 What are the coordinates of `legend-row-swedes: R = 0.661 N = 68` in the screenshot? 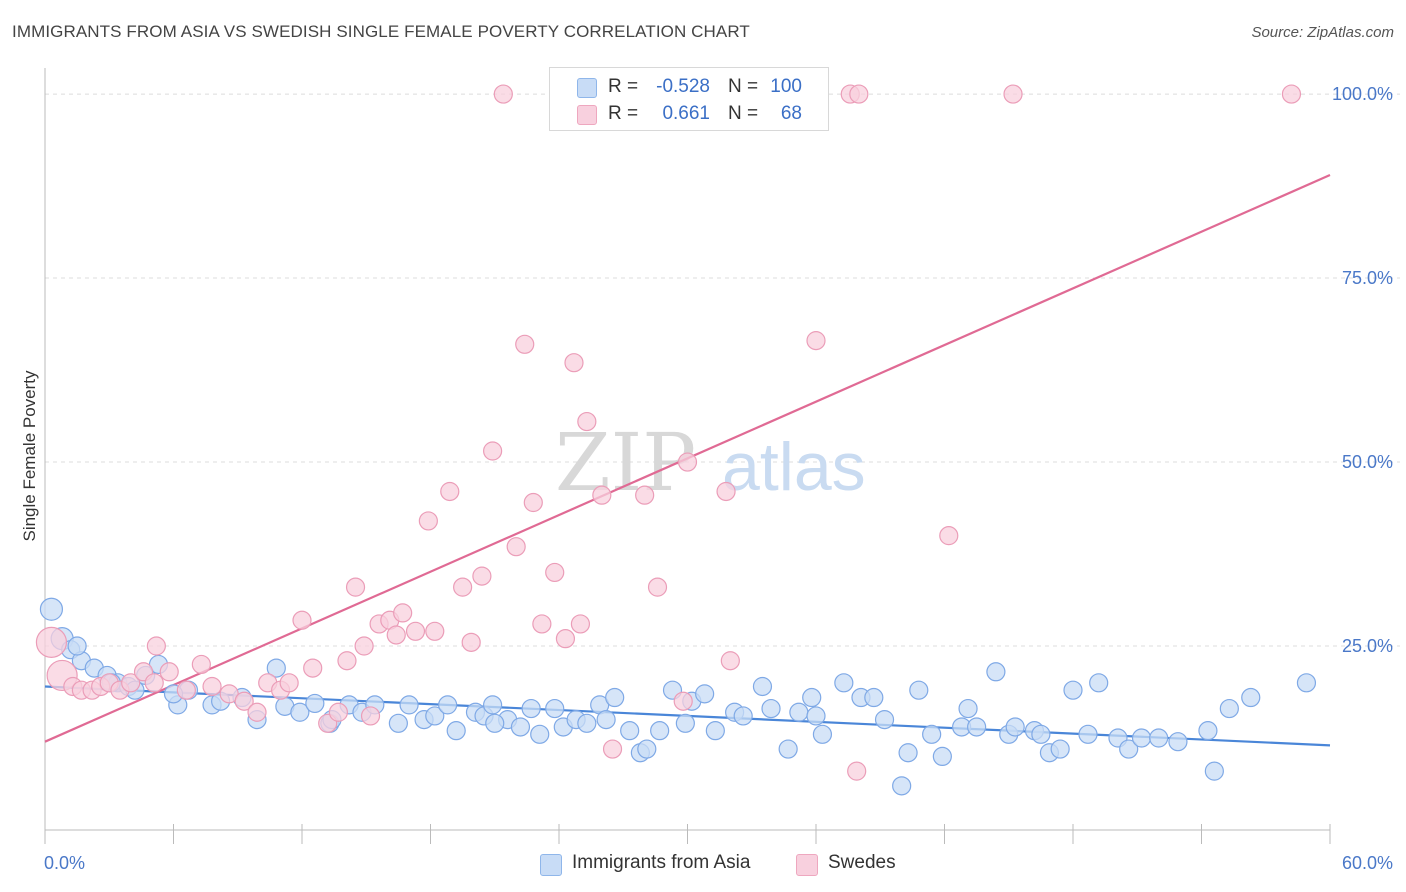 It's located at (689, 114).